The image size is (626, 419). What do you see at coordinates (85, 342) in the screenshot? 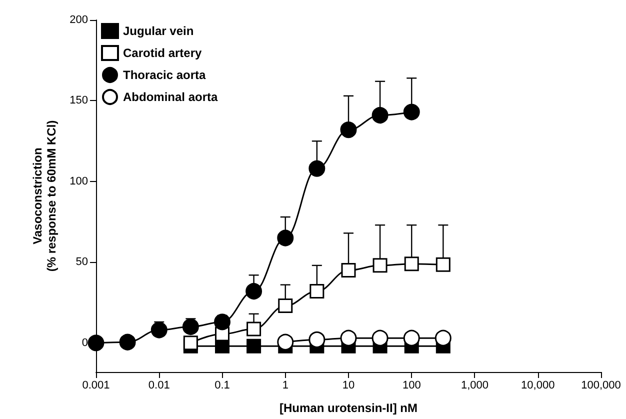
I see `y-tick-label: 0` at bounding box center [85, 342].